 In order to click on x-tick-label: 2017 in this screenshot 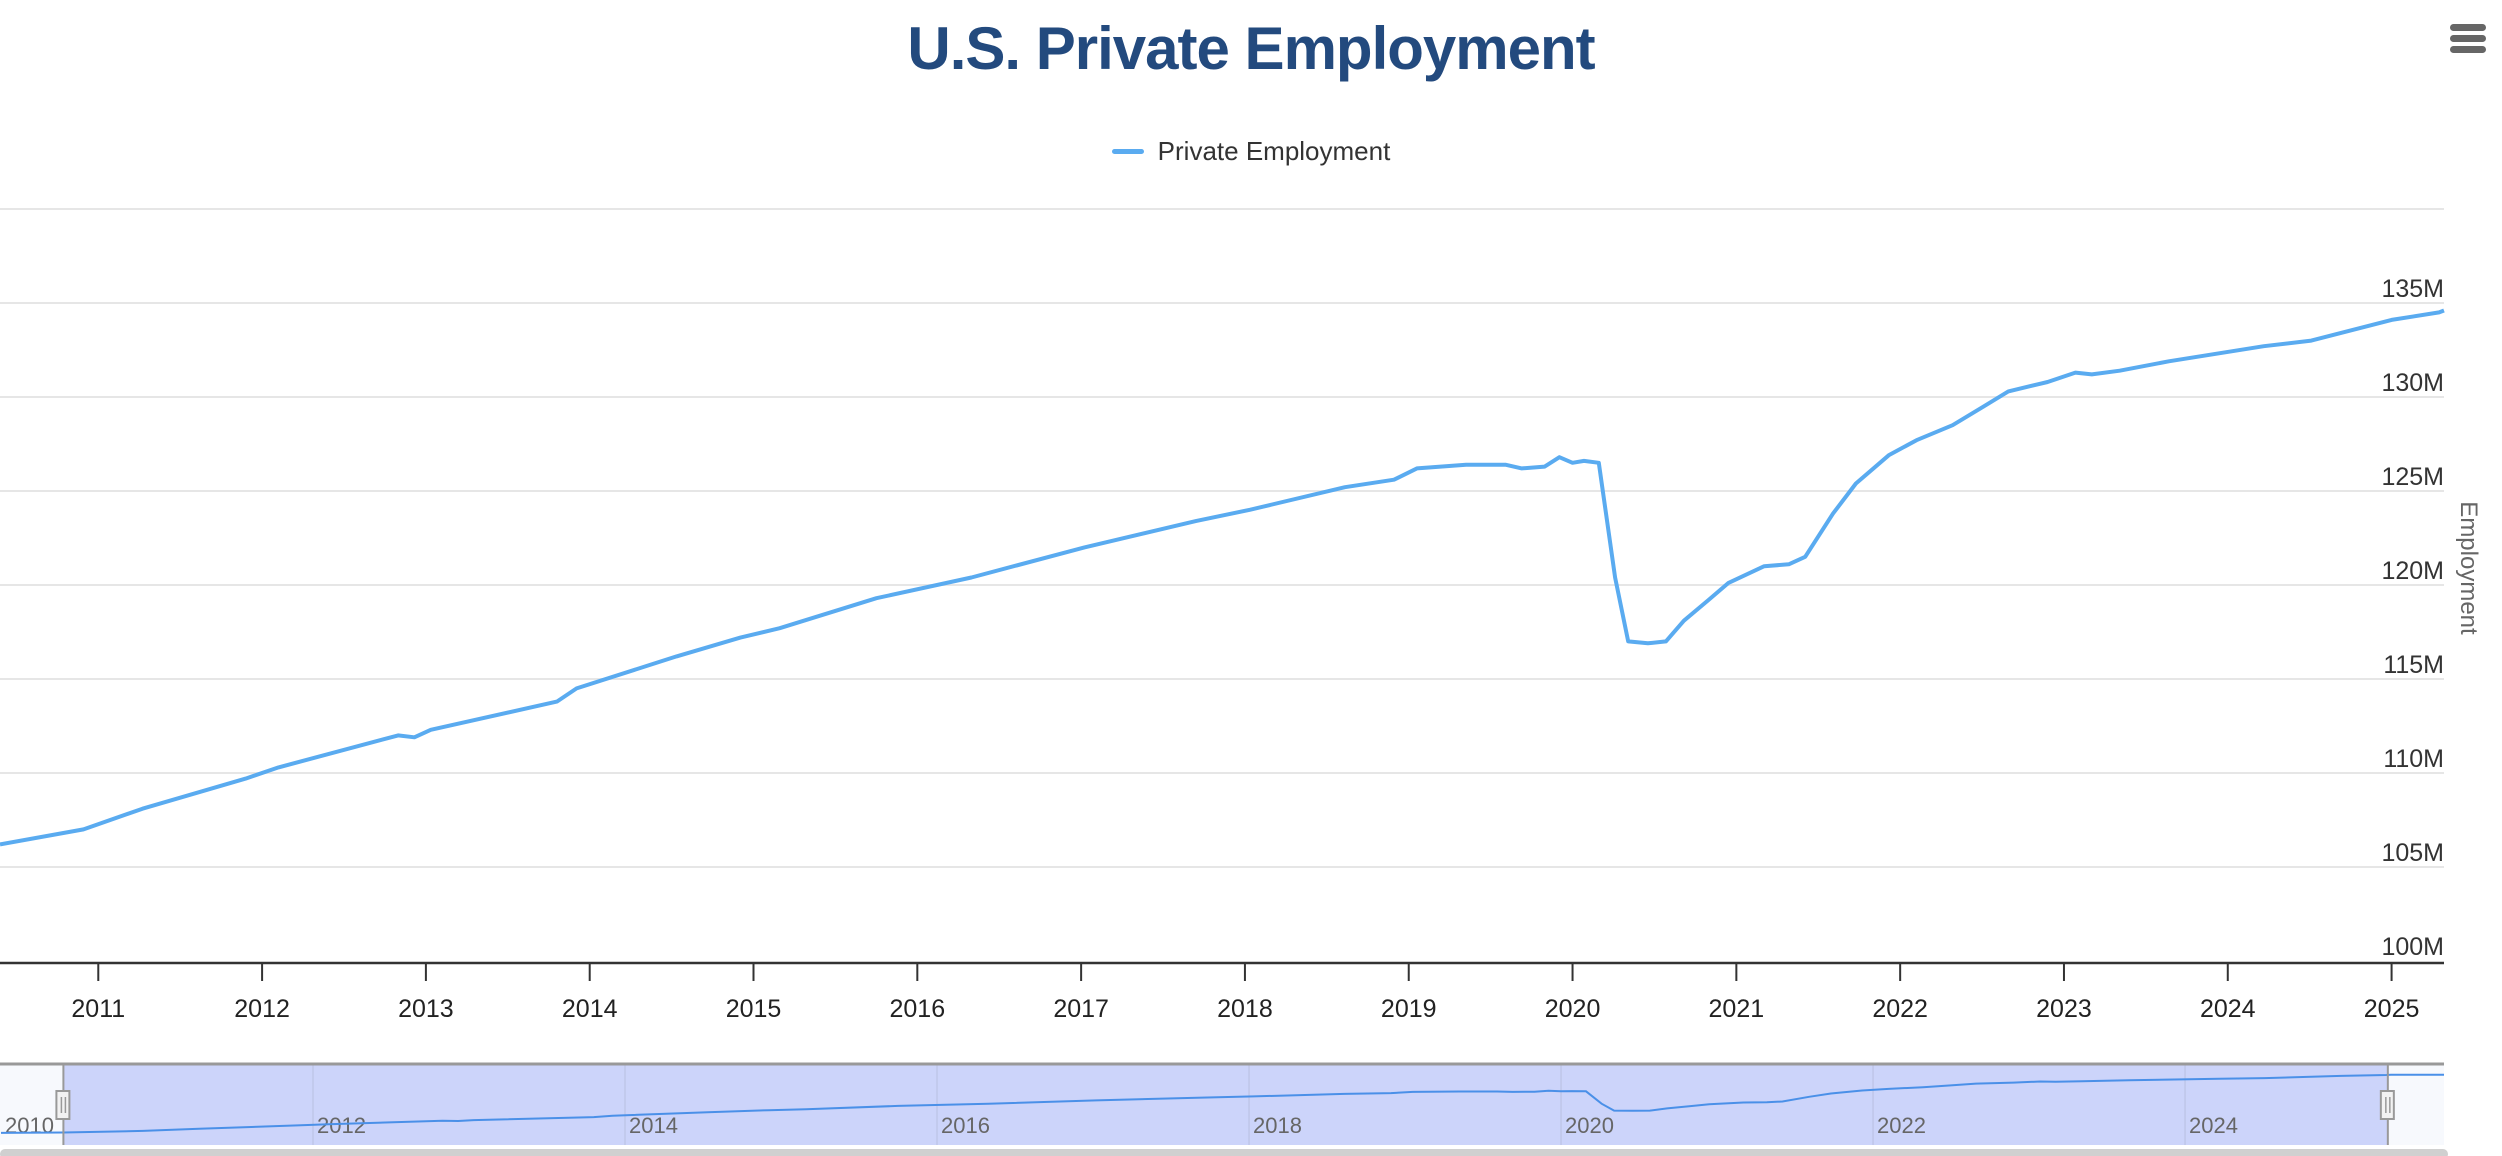, I will do `click(1081, 1009)`.